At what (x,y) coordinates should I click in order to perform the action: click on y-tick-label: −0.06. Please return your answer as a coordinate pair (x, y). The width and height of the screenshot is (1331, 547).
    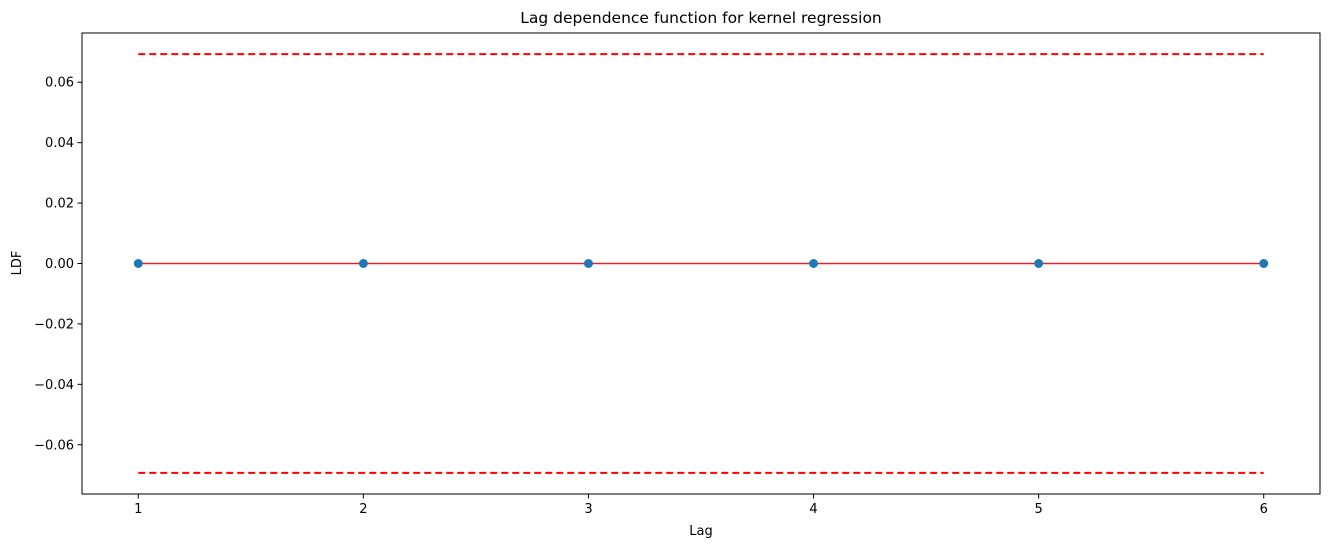
    Looking at the image, I should click on (54, 445).